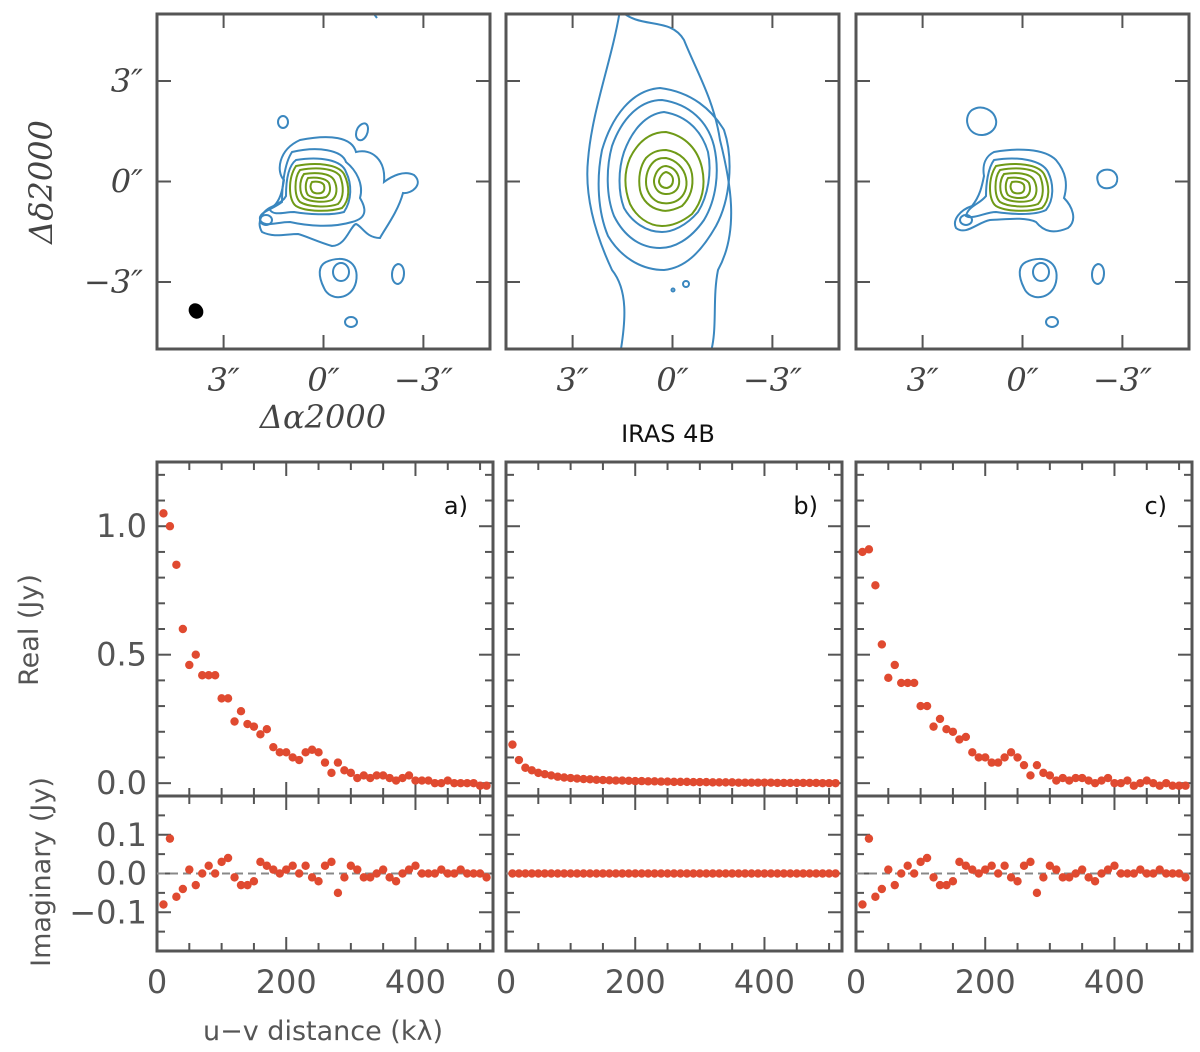 This screenshot has height=1052, width=1200. I want to click on x-tick-label: 0″, so click(323, 380).